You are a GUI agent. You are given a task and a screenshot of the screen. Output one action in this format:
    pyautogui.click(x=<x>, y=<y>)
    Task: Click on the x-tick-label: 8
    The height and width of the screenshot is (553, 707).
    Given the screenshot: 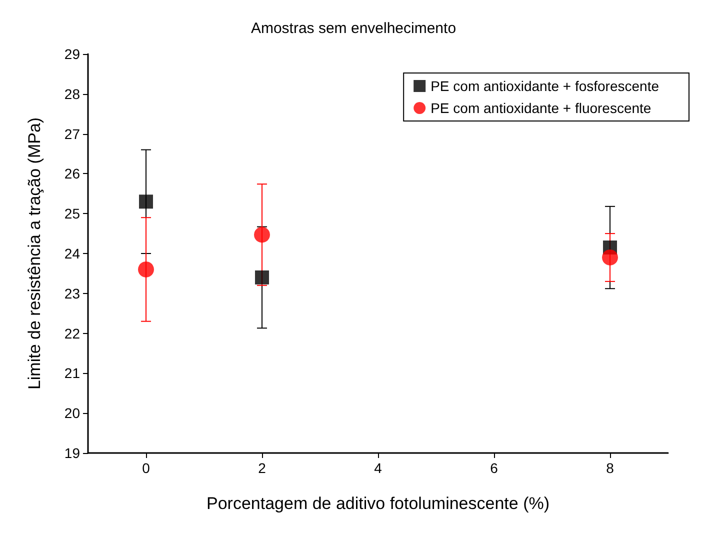 What is the action you would take?
    pyautogui.click(x=610, y=468)
    